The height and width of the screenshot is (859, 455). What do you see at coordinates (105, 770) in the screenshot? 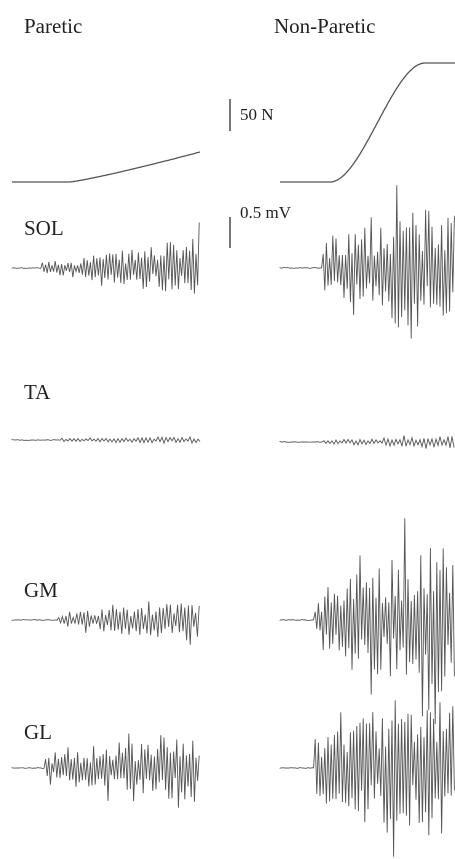
I see `gl-trace-paretic` at bounding box center [105, 770].